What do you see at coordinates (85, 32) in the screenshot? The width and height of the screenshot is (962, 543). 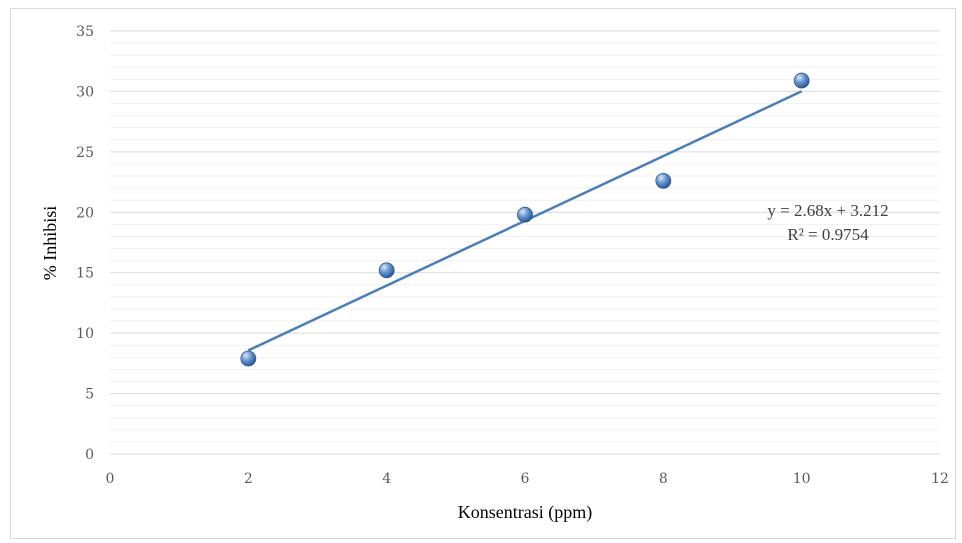 I see `y-tick-label: 35` at bounding box center [85, 32].